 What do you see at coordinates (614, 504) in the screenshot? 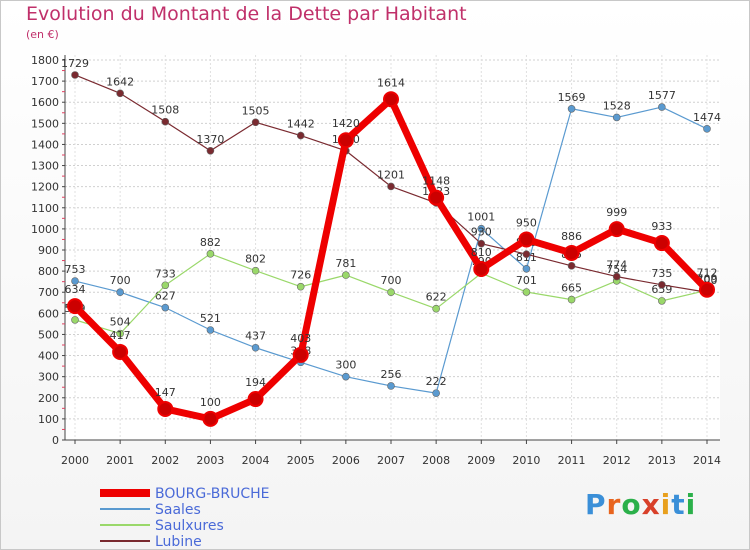
I see `logo-letter: r` at bounding box center [614, 504].